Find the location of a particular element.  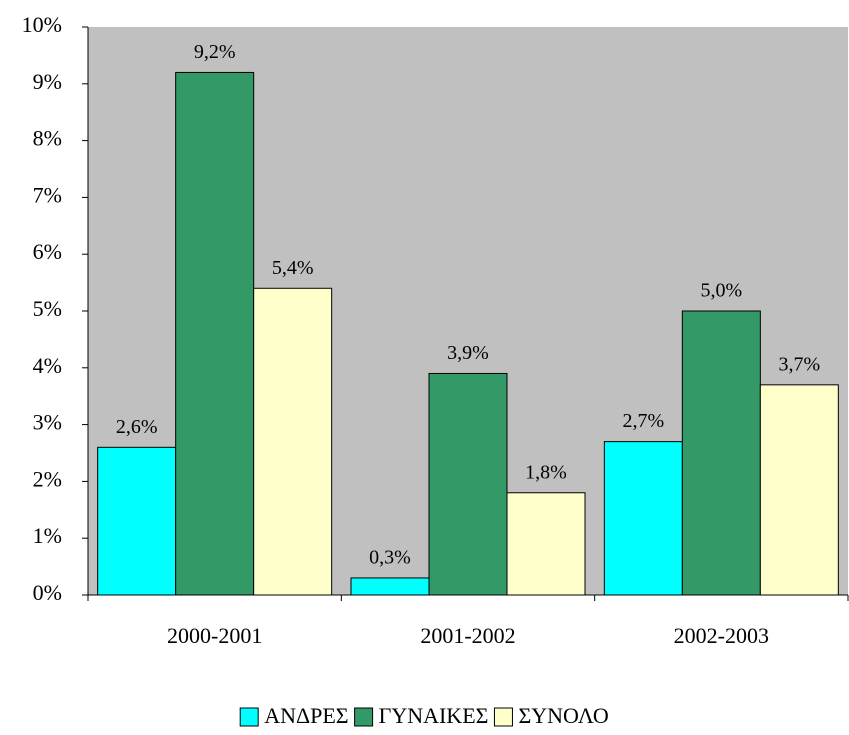

data-label: 0,3% is located at coordinates (390, 558).